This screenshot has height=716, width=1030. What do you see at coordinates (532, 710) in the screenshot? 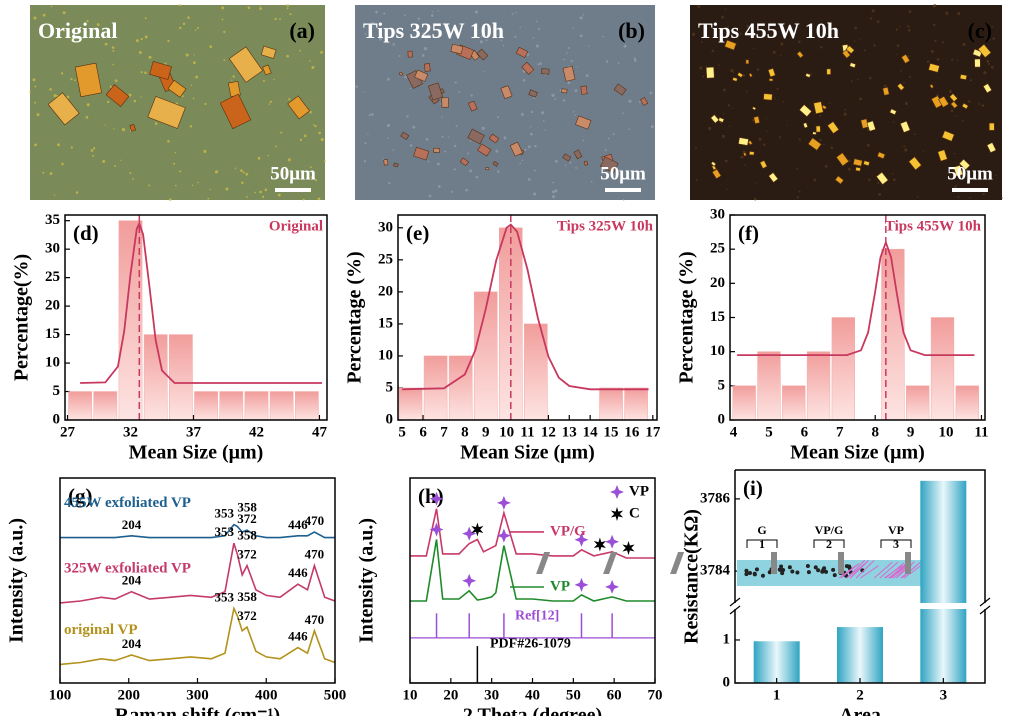
I see `x-axis-label: 2 Theta (degree)` at bounding box center [532, 710].